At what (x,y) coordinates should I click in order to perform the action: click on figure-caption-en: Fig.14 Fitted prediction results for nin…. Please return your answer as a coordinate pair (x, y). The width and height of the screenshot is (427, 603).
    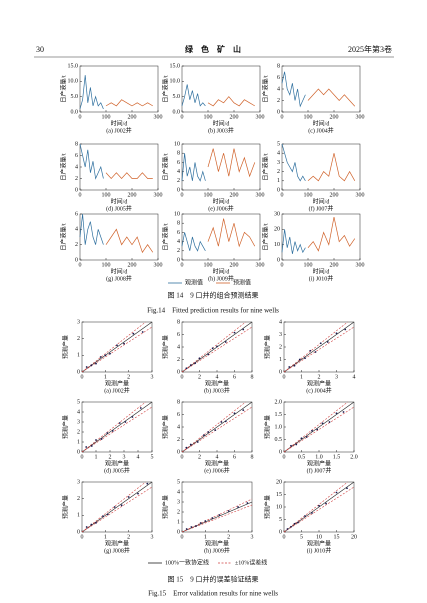
    Looking at the image, I should click on (213, 311).